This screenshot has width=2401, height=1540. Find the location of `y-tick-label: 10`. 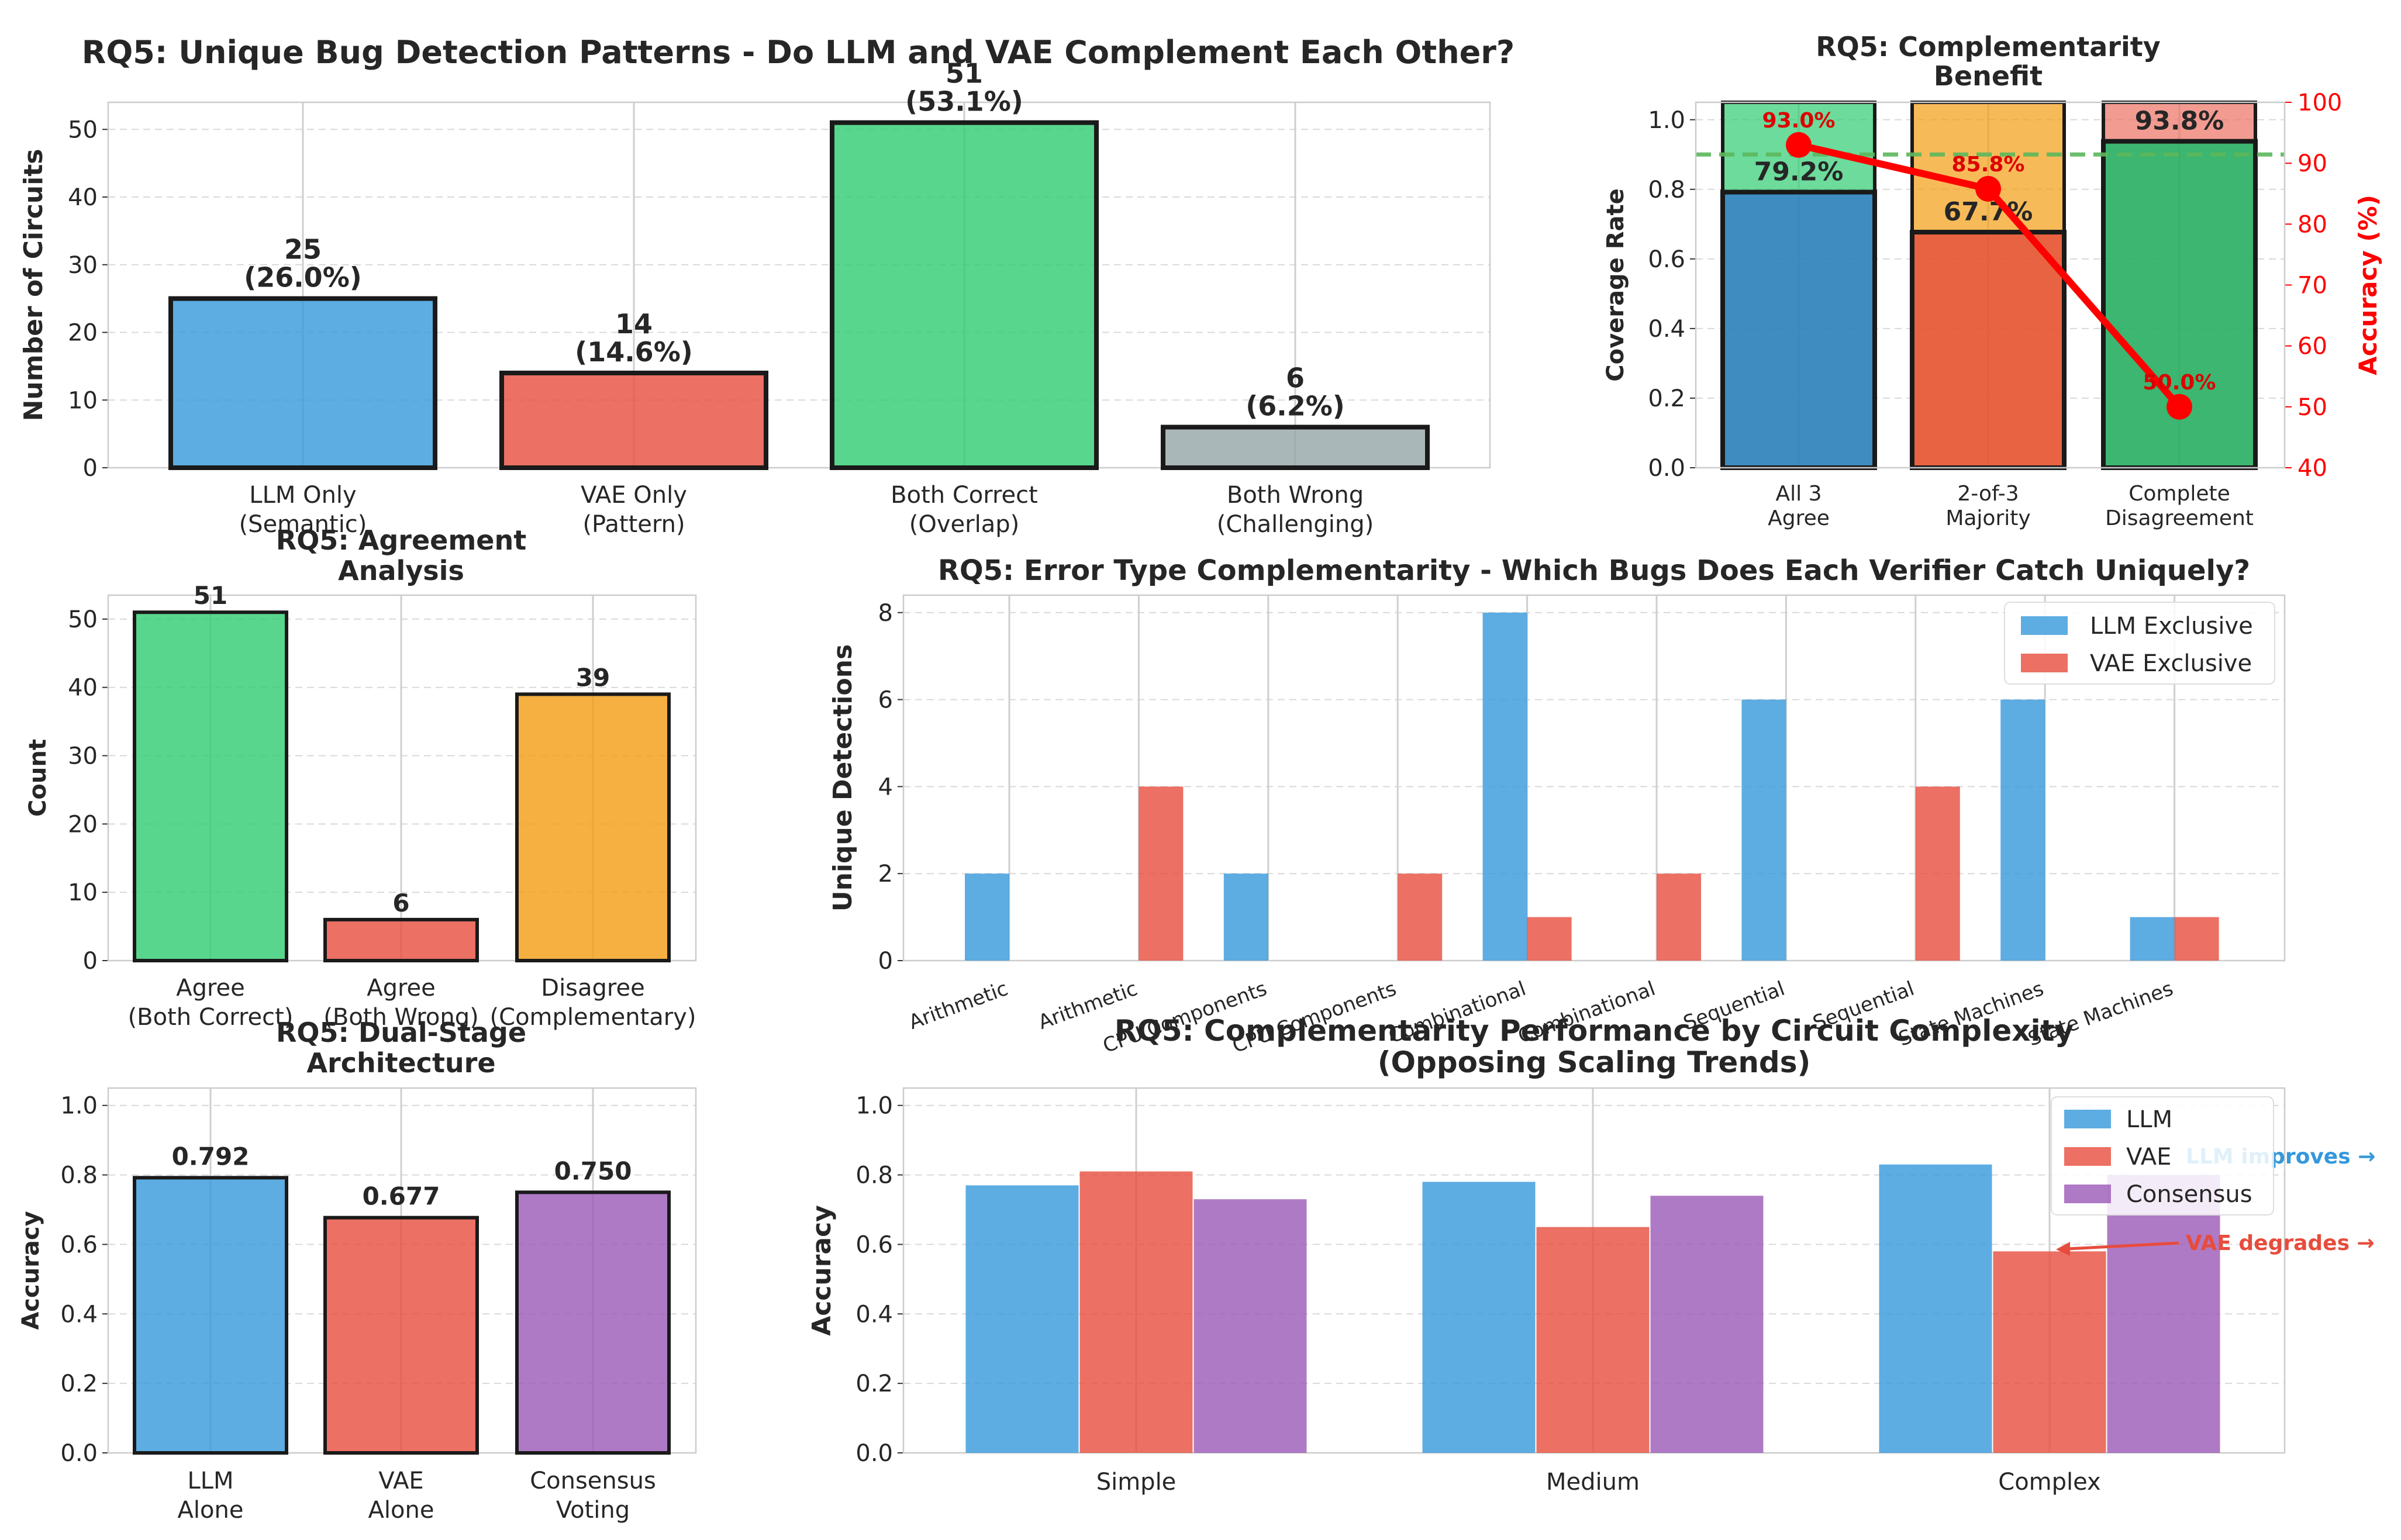

y-tick-label: 10 is located at coordinates (83, 400).